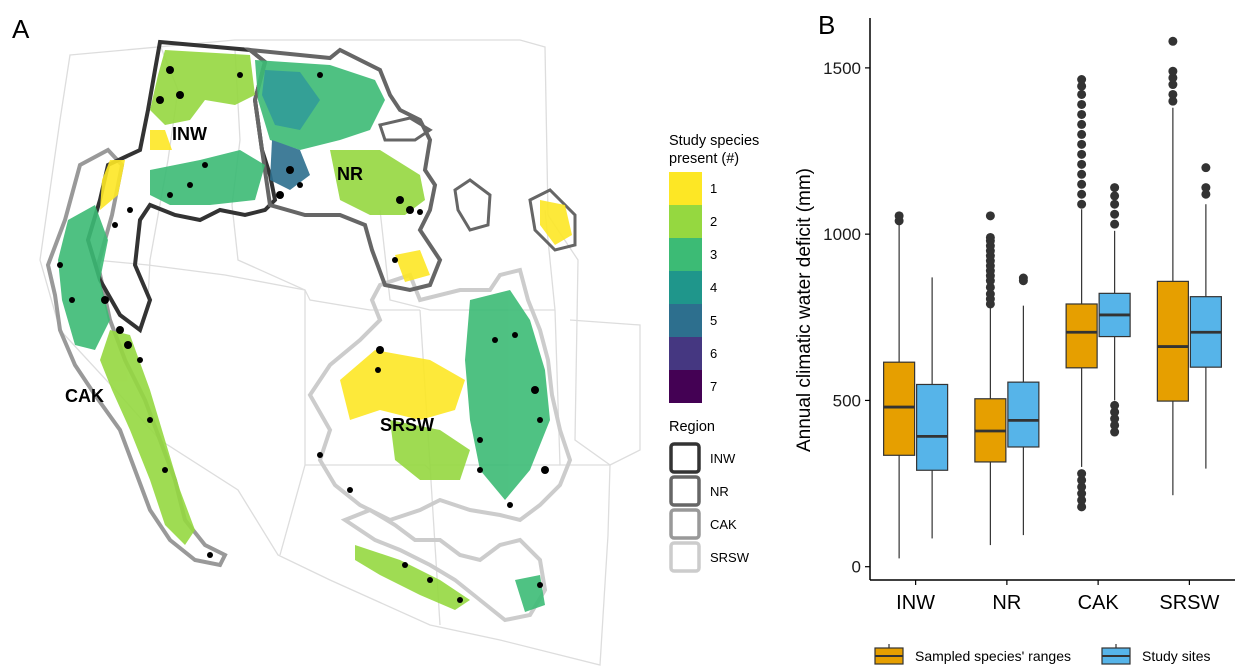 This screenshot has width=1246, height=671. I want to click on region-swatch-inw, so click(685, 458).